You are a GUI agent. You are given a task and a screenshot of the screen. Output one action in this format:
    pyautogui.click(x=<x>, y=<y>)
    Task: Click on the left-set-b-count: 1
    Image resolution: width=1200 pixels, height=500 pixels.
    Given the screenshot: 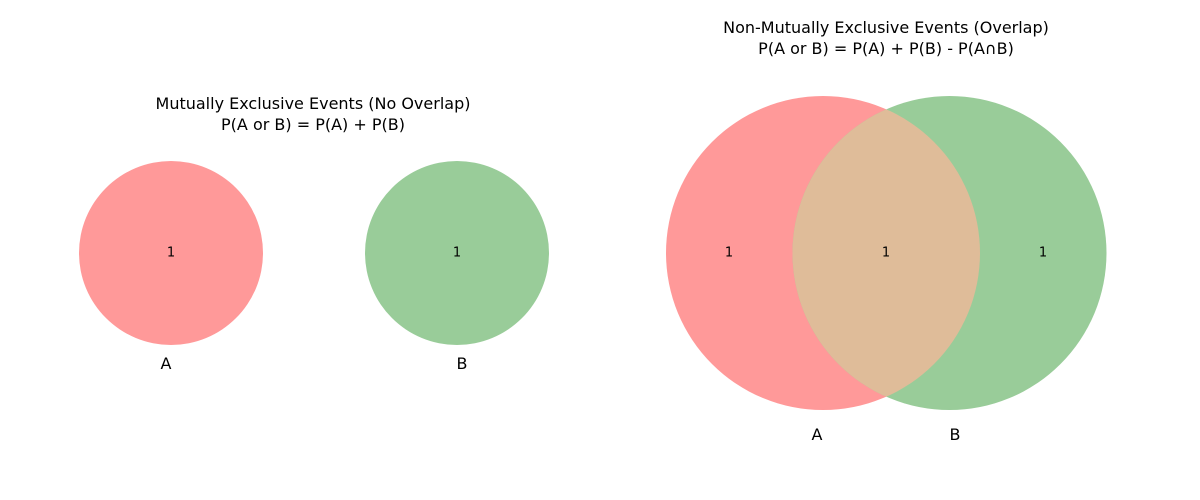 What is the action you would take?
    pyautogui.click(x=457, y=253)
    